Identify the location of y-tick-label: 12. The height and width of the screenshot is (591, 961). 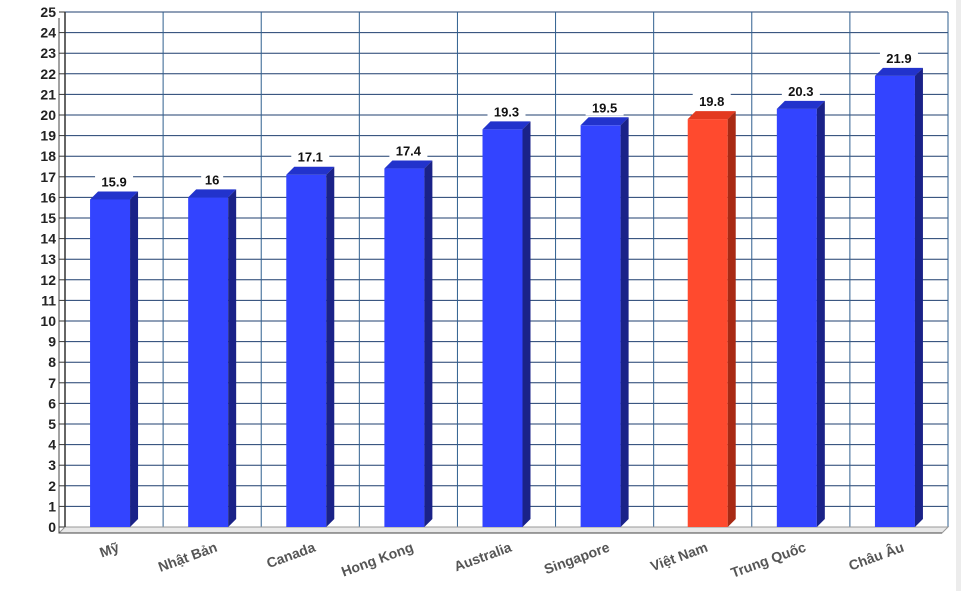
(48, 280).